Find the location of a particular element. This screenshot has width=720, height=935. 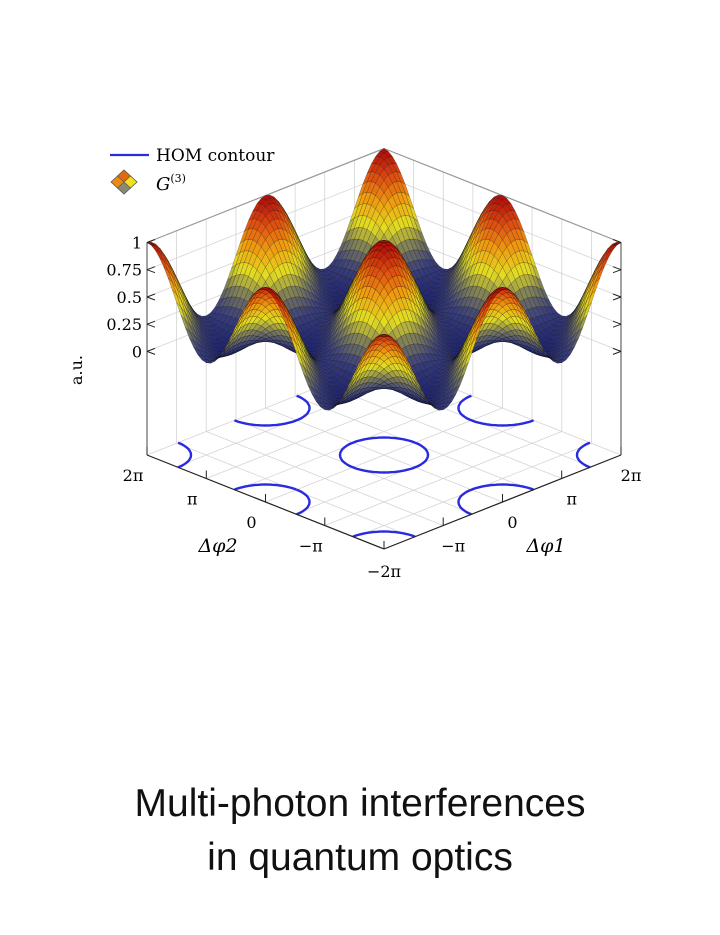

x-tick-label: −π is located at coordinates (453, 546).